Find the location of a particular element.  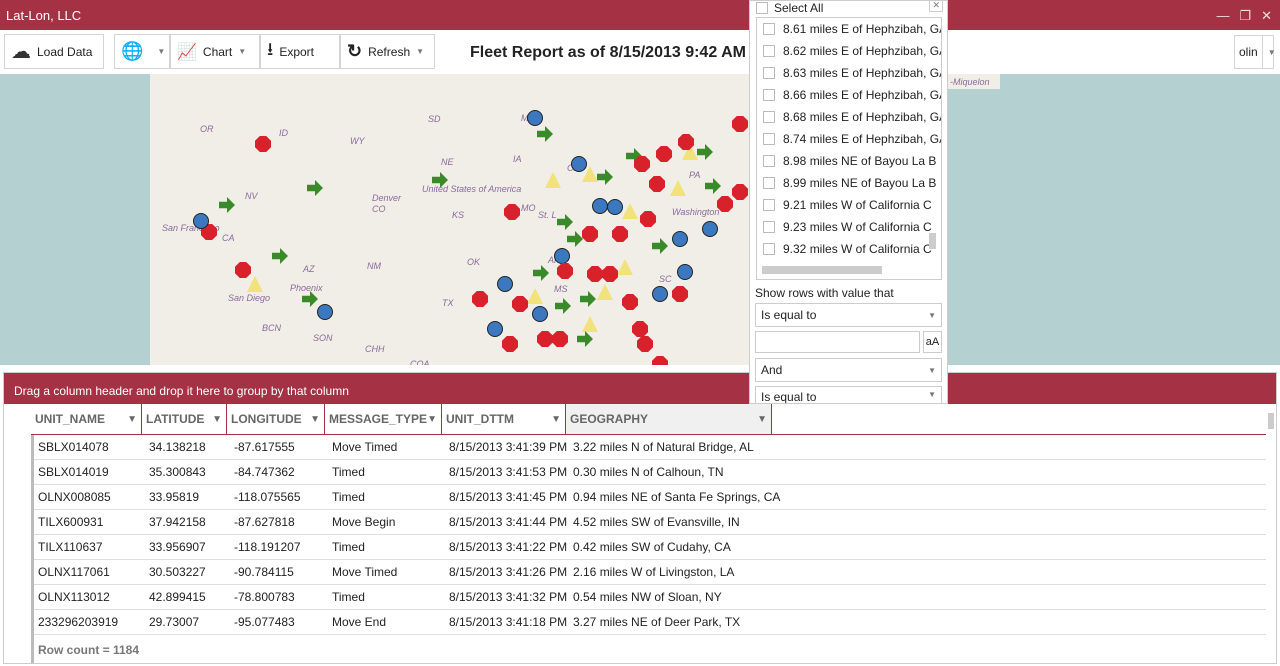

load-data-button: ☁ Load Data is located at coordinates (54, 51).